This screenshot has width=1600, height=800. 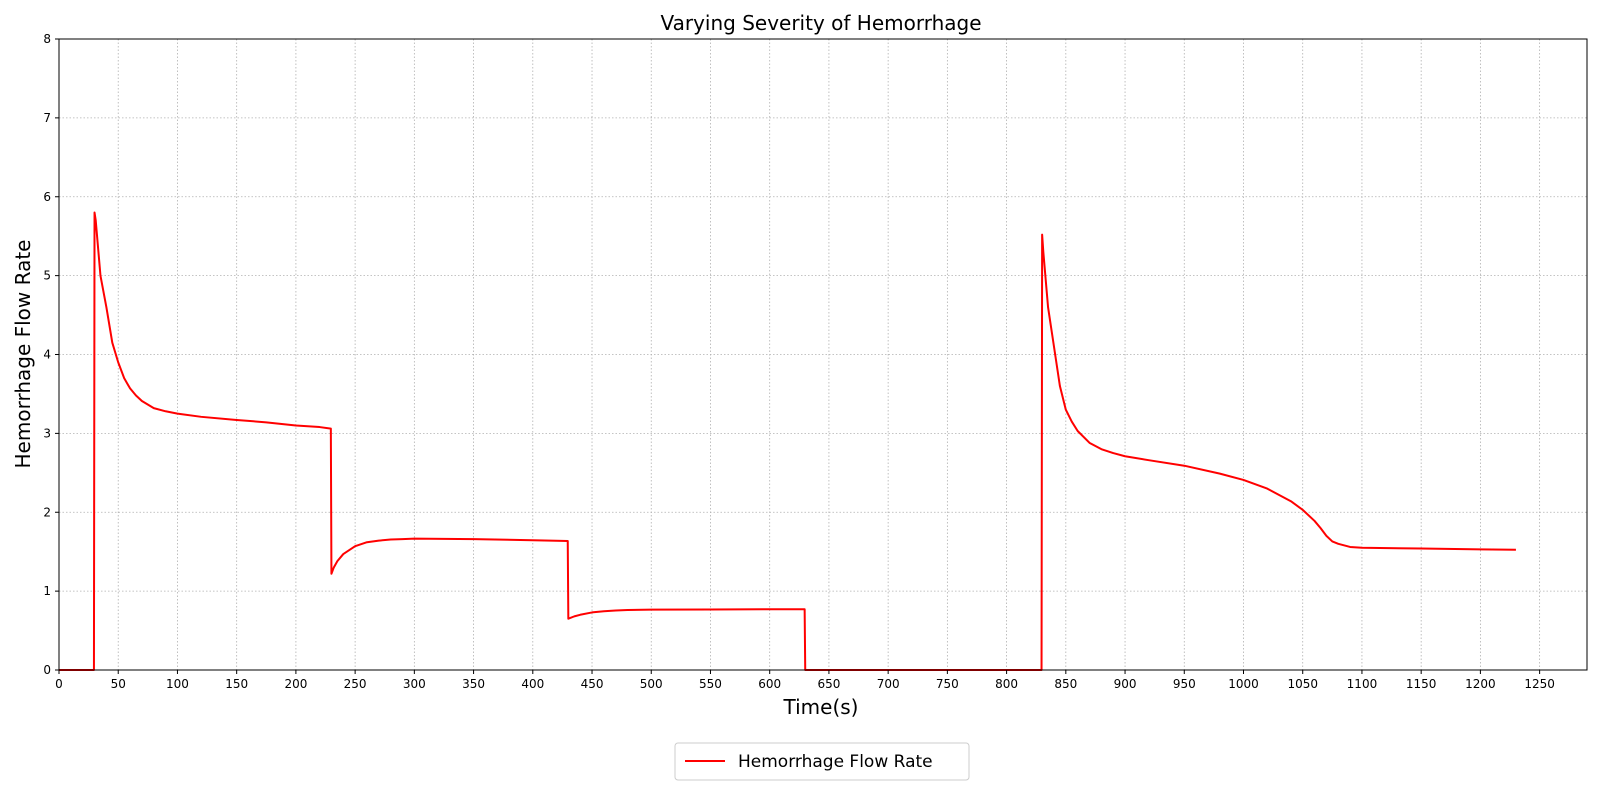 What do you see at coordinates (821, 707) in the screenshot?
I see `x-axis-label: Time(s)` at bounding box center [821, 707].